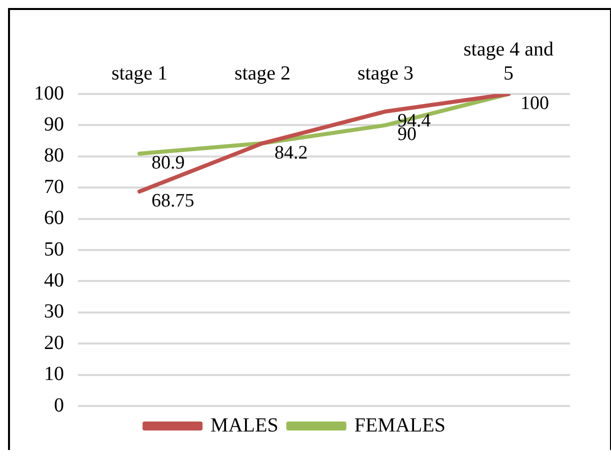 Image resolution: width=611 pixels, height=459 pixels. I want to click on y-tick-label: 80, so click(54, 155).